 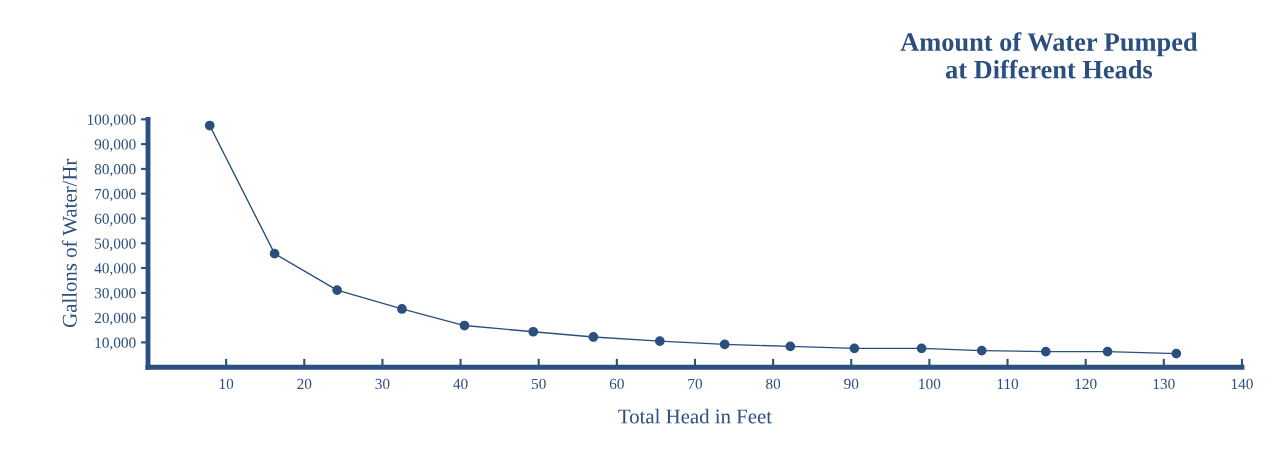 I want to click on x-tick-label: 90, so click(x=851, y=384).